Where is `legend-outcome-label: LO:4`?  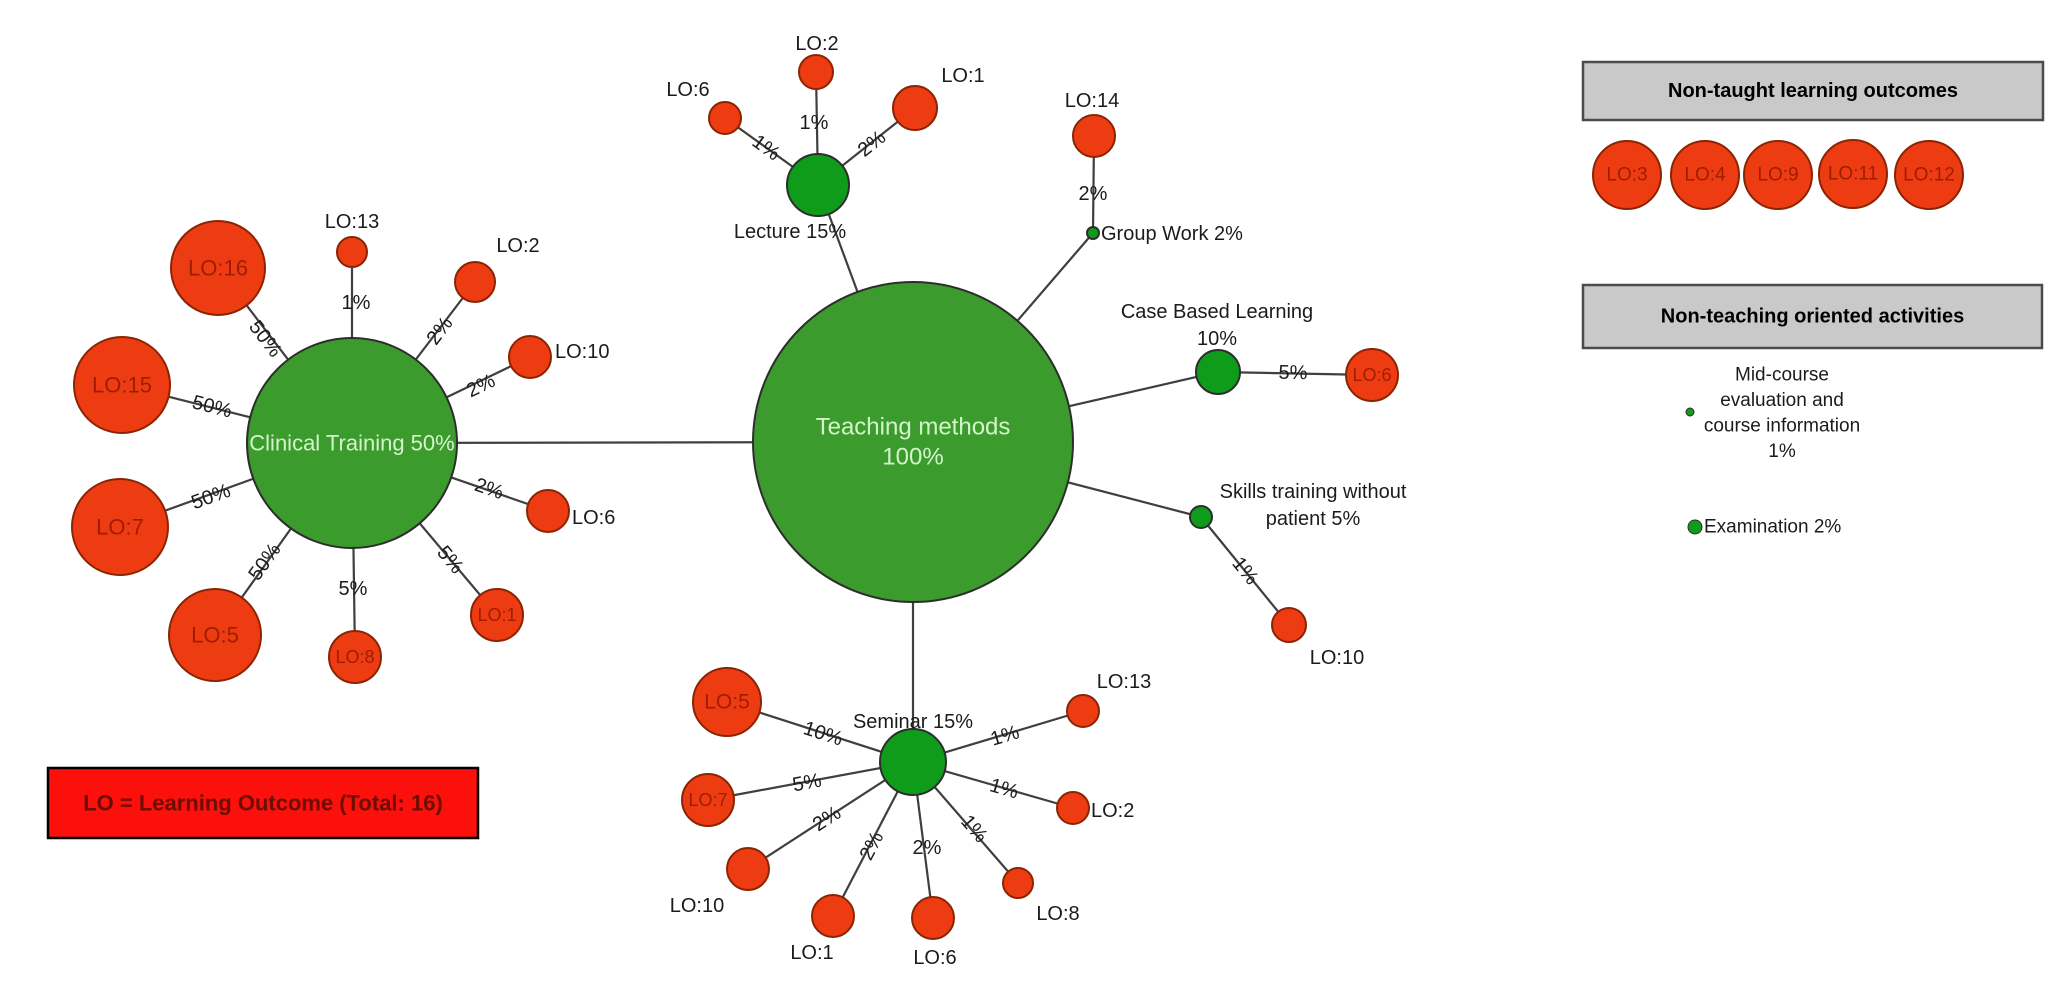
legend-outcome-label: LO:4 is located at coordinates (1705, 175).